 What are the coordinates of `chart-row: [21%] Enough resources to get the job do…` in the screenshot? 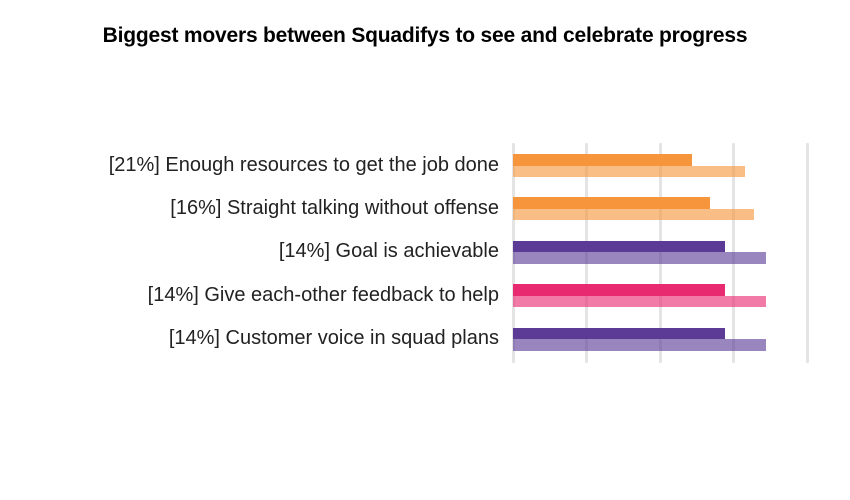 It's located at (425, 165).